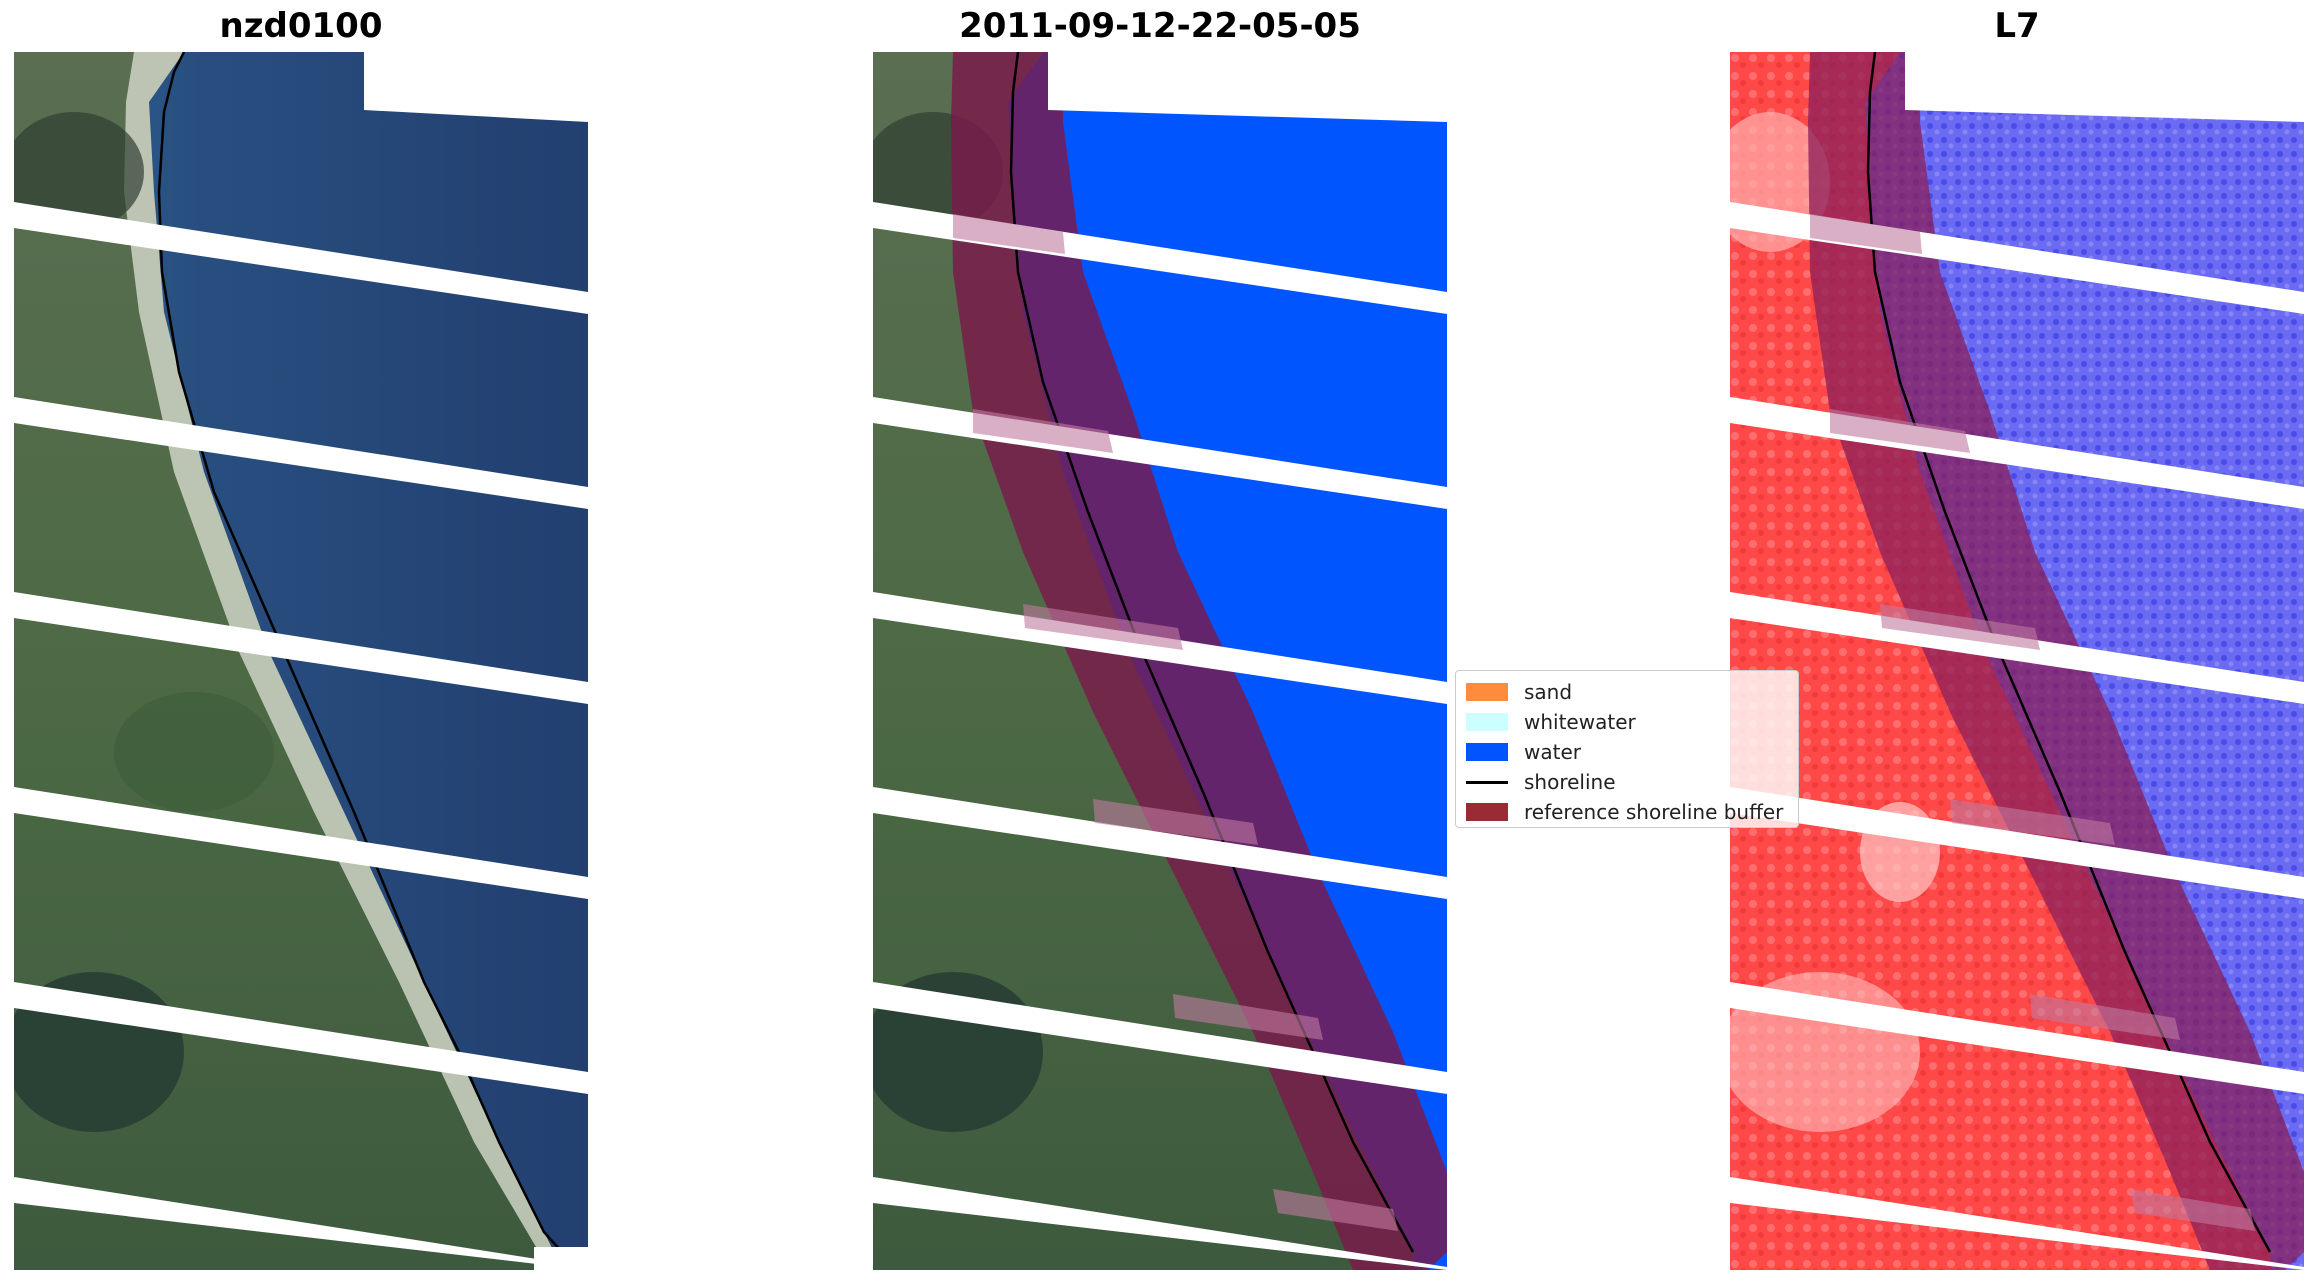 This screenshot has height=1283, width=2317. Describe the element at coordinates (1487, 752) in the screenshot. I see `legend-swatch-water` at that location.